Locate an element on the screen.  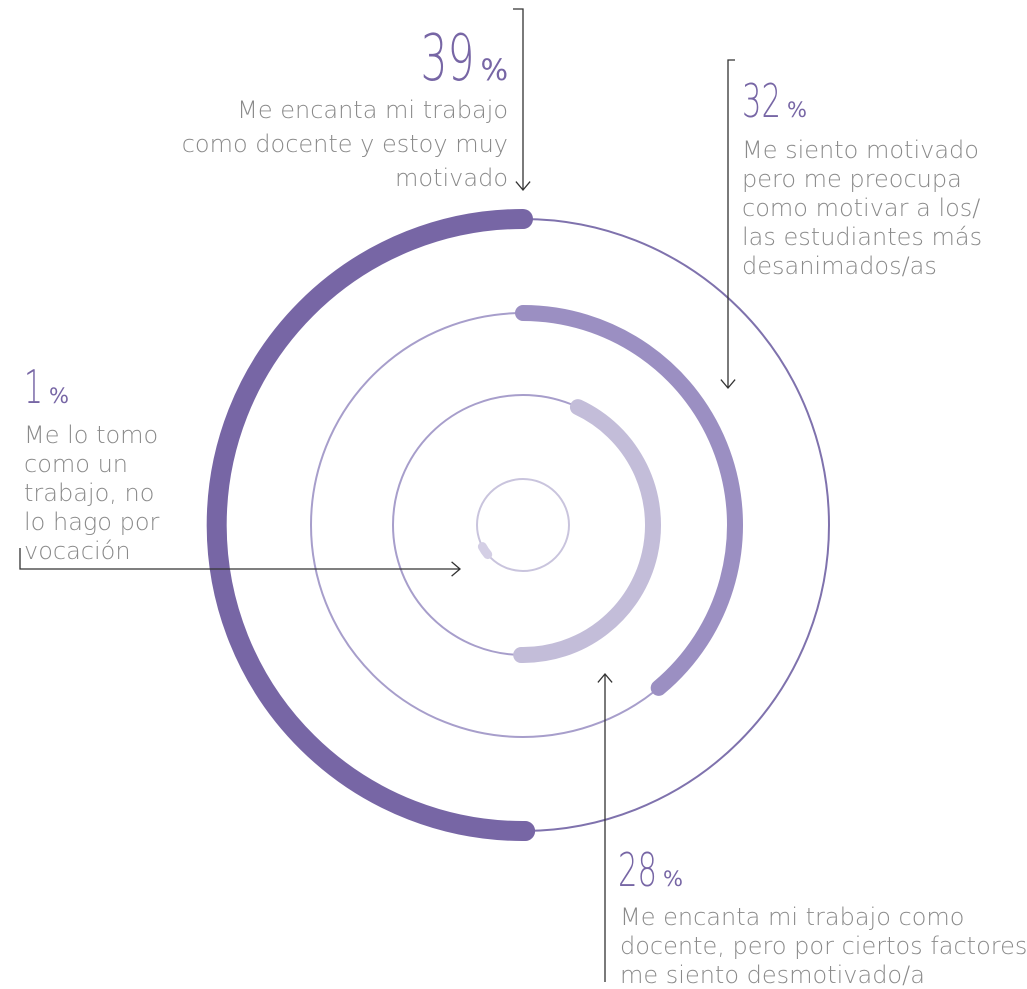
category-label-line: me siento desmotivado/a is located at coordinates (772, 975).